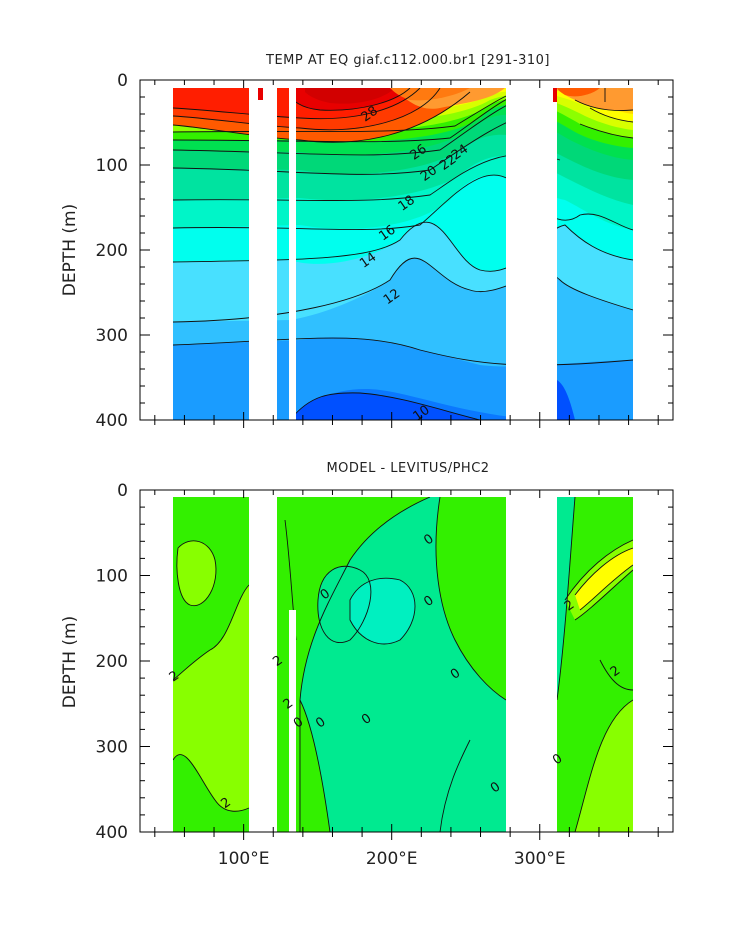  Describe the element at coordinates (406, 84) in the screenshot. I see `top-no-data-surface` at that location.